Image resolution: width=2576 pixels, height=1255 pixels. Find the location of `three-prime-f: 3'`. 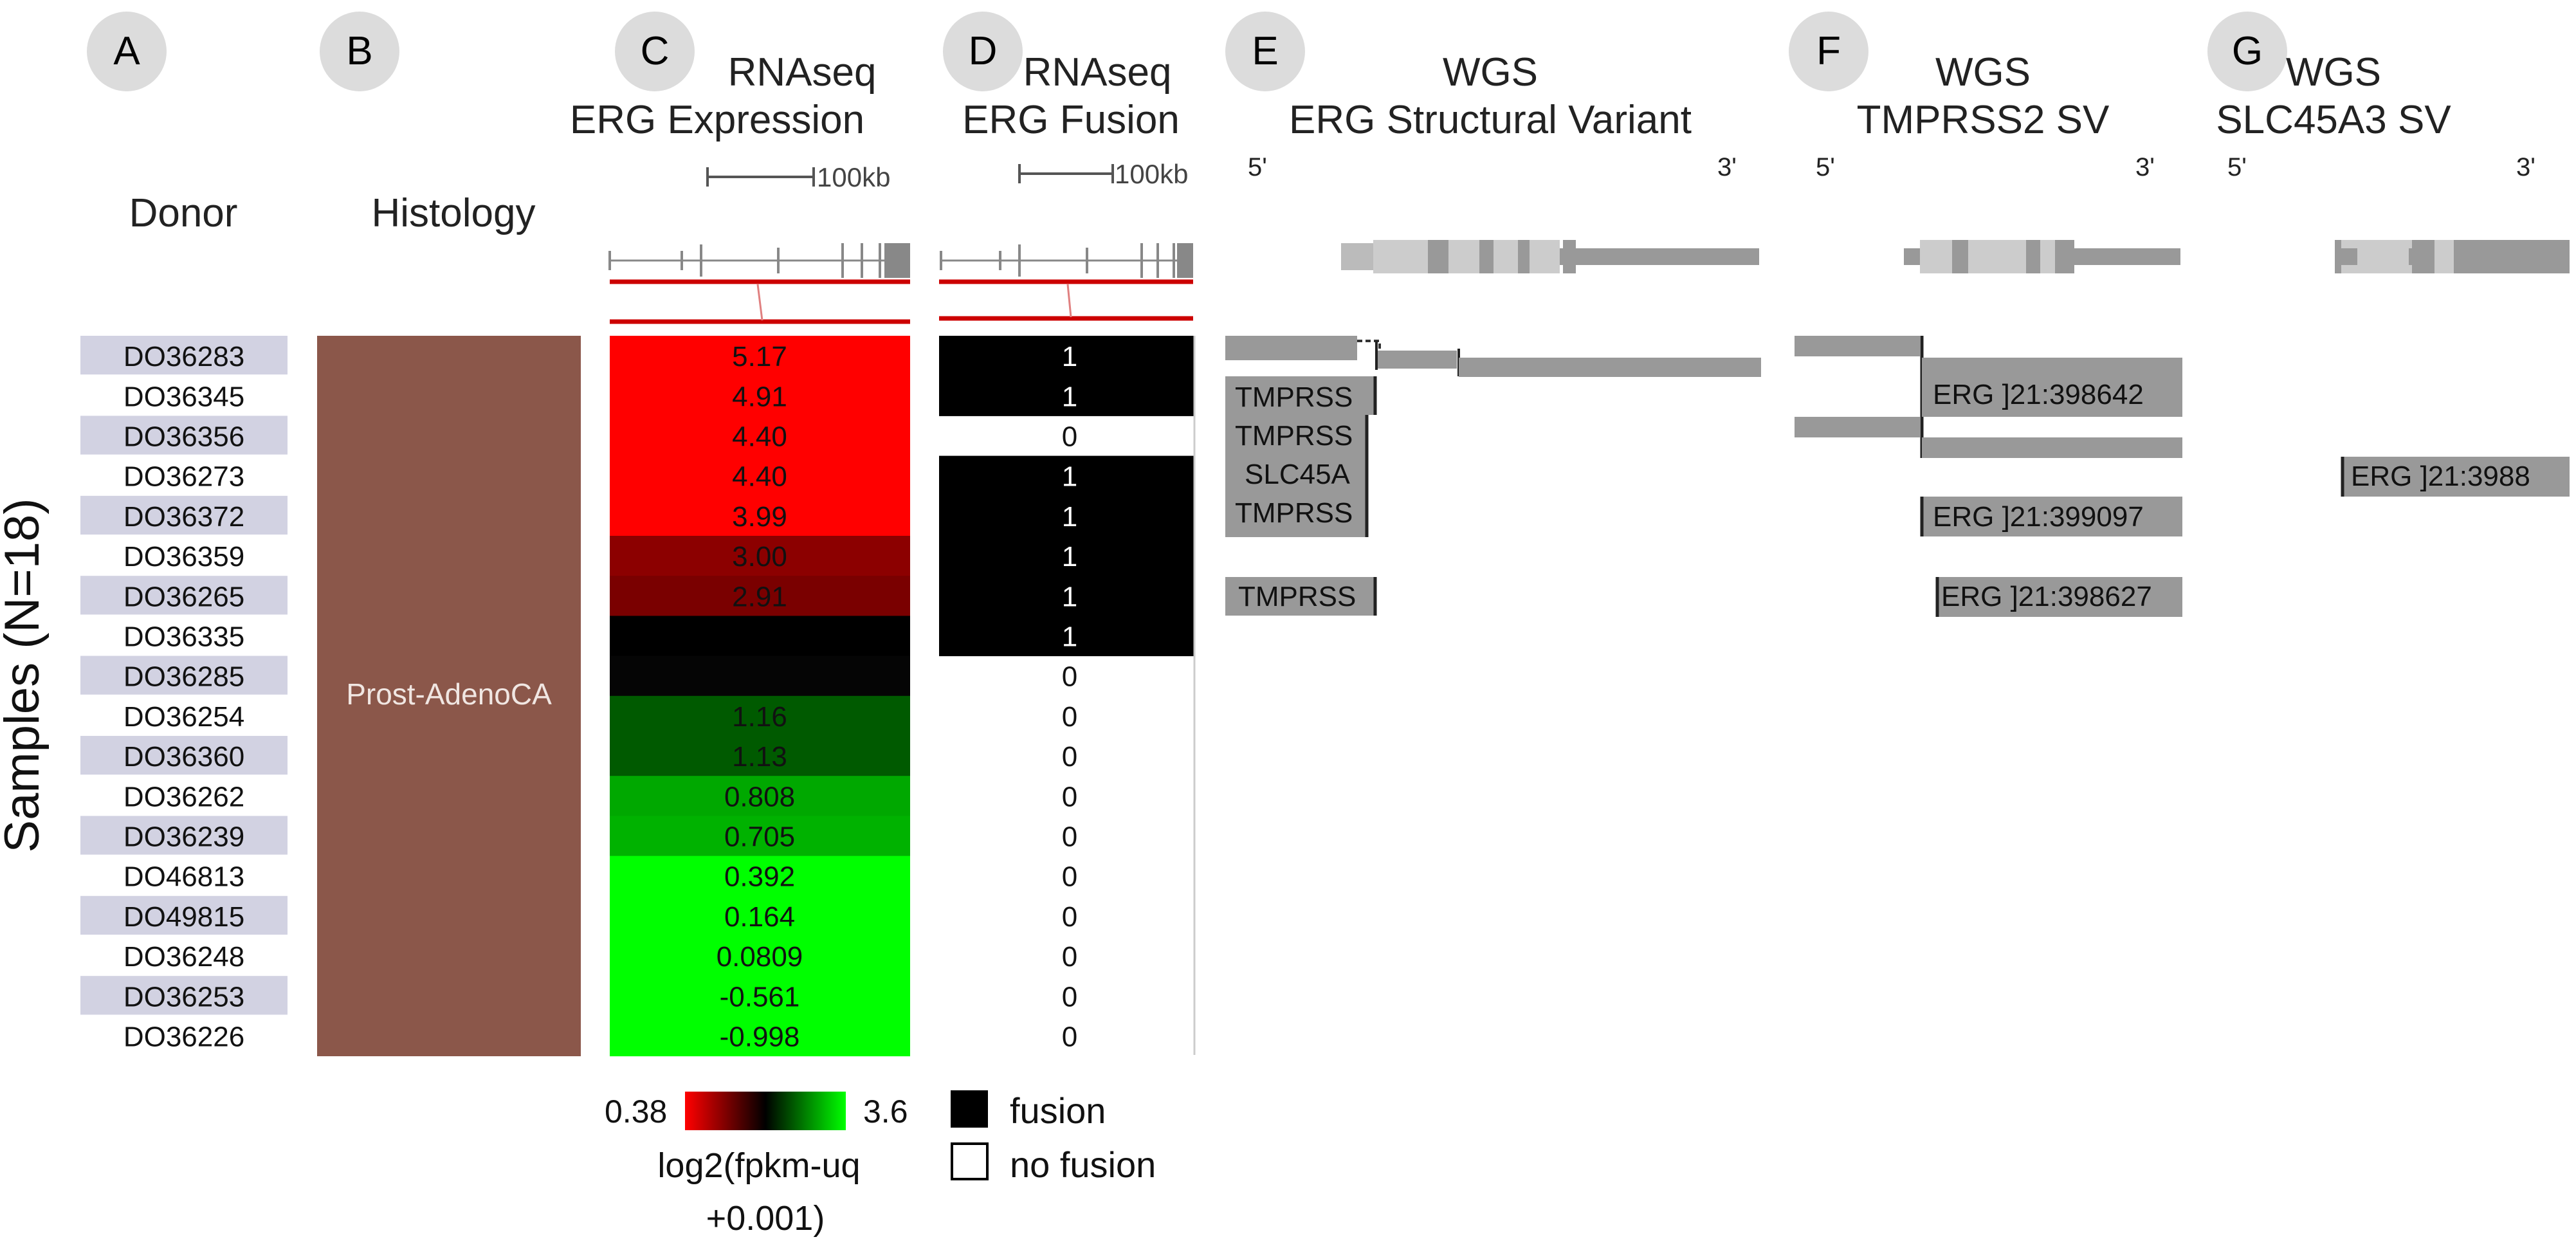

three-prime-f: 3' is located at coordinates (2145, 167).